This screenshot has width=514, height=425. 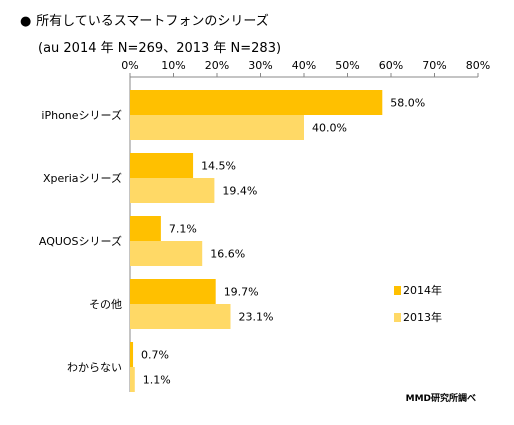 I want to click on x-tick-label: 80%, so click(x=478, y=65).